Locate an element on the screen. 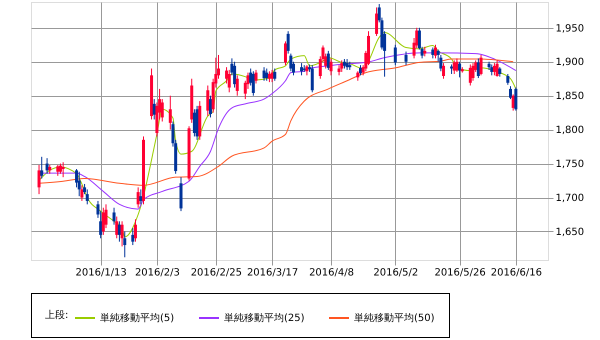  x-tick-label: 2016/5/2 is located at coordinates (395, 273).